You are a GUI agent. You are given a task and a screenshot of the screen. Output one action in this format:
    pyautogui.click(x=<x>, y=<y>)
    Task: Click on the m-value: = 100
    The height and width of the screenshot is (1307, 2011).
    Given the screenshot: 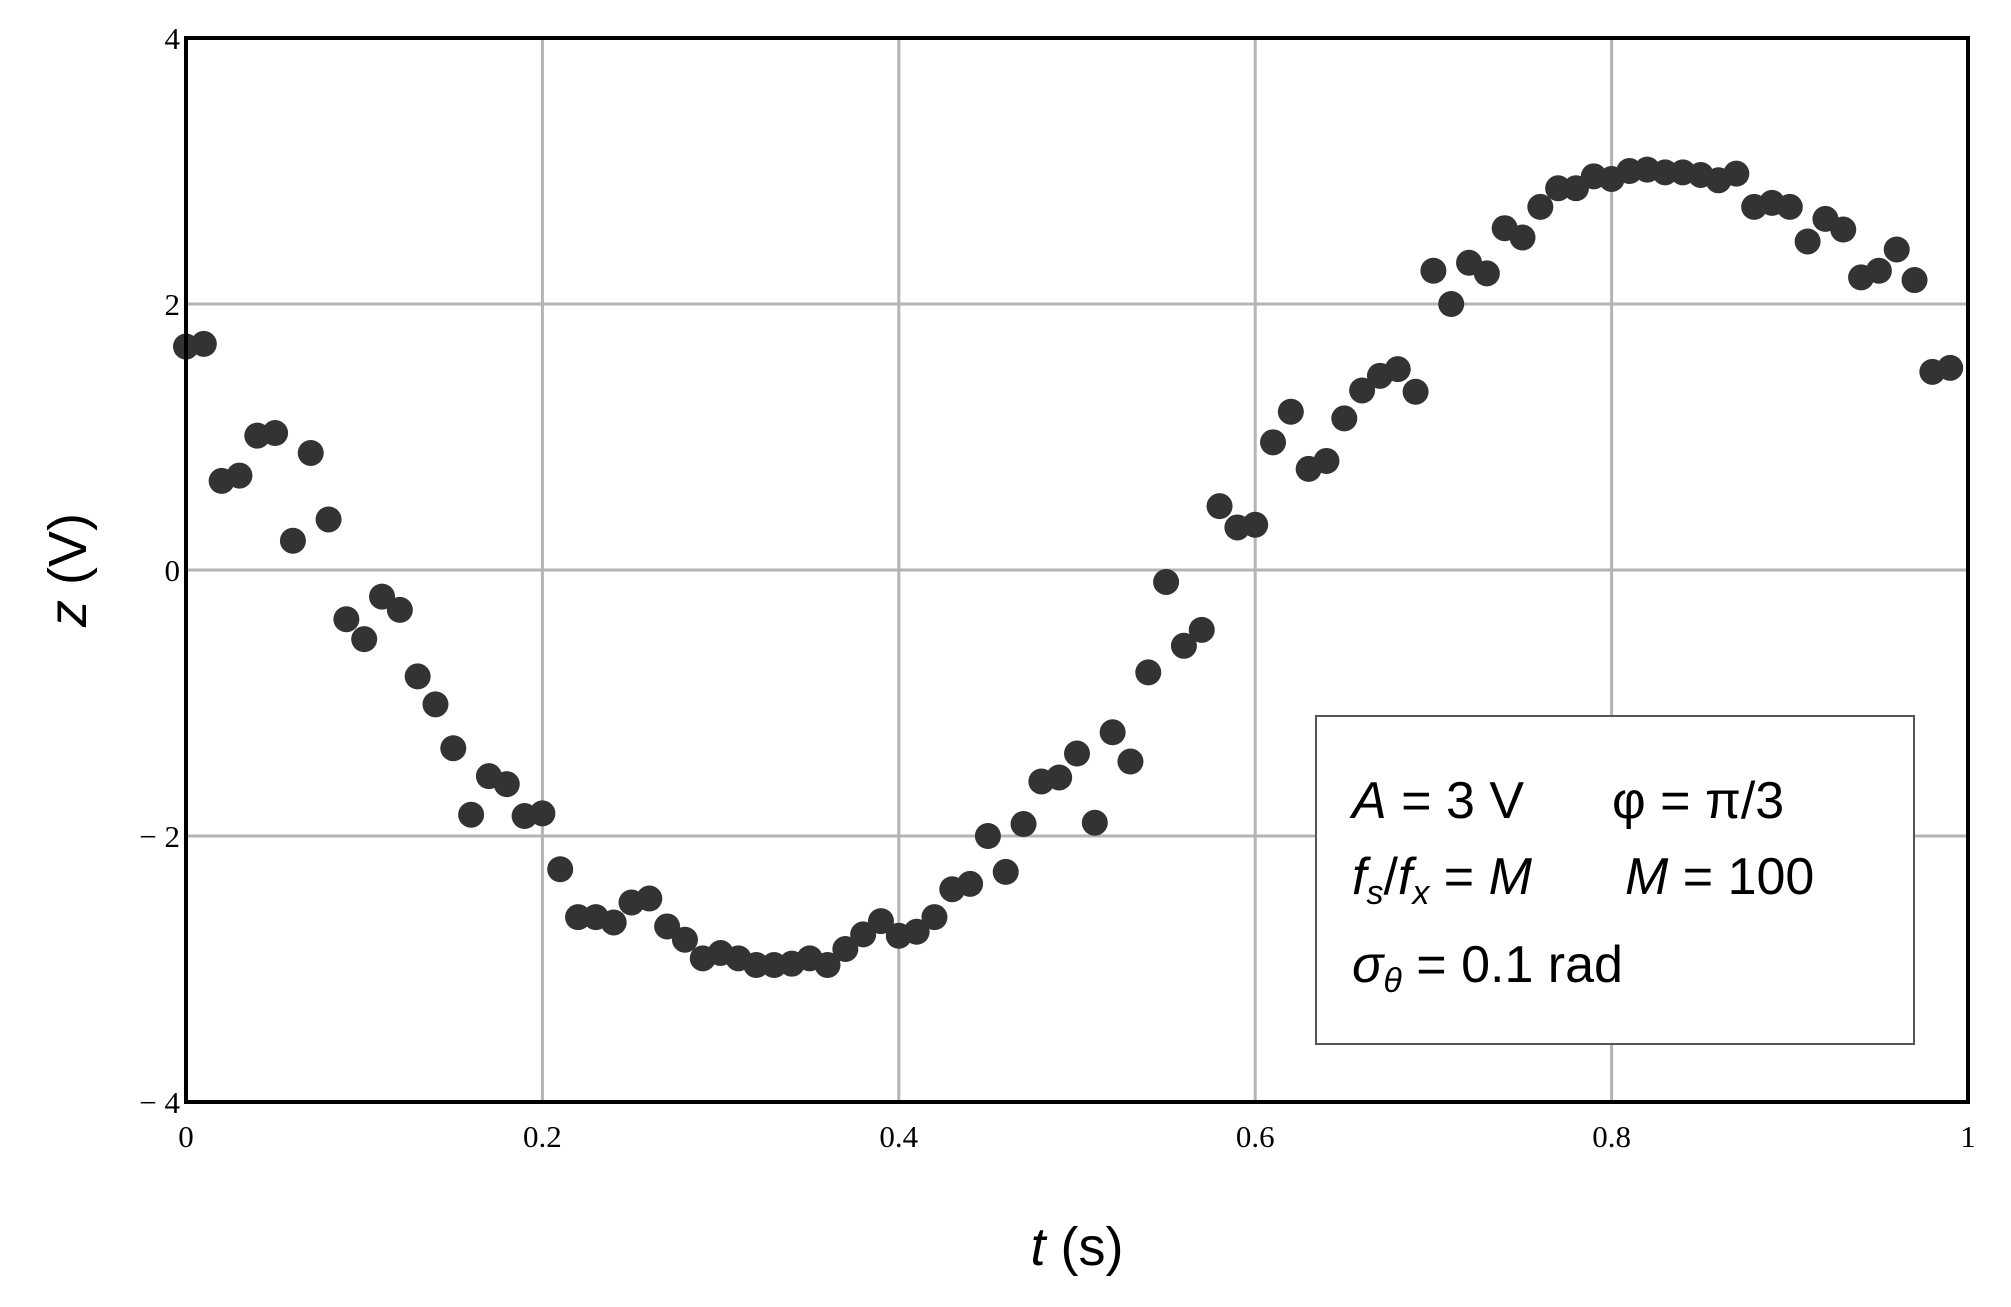 What is the action you would take?
    pyautogui.click(x=1741, y=877)
    